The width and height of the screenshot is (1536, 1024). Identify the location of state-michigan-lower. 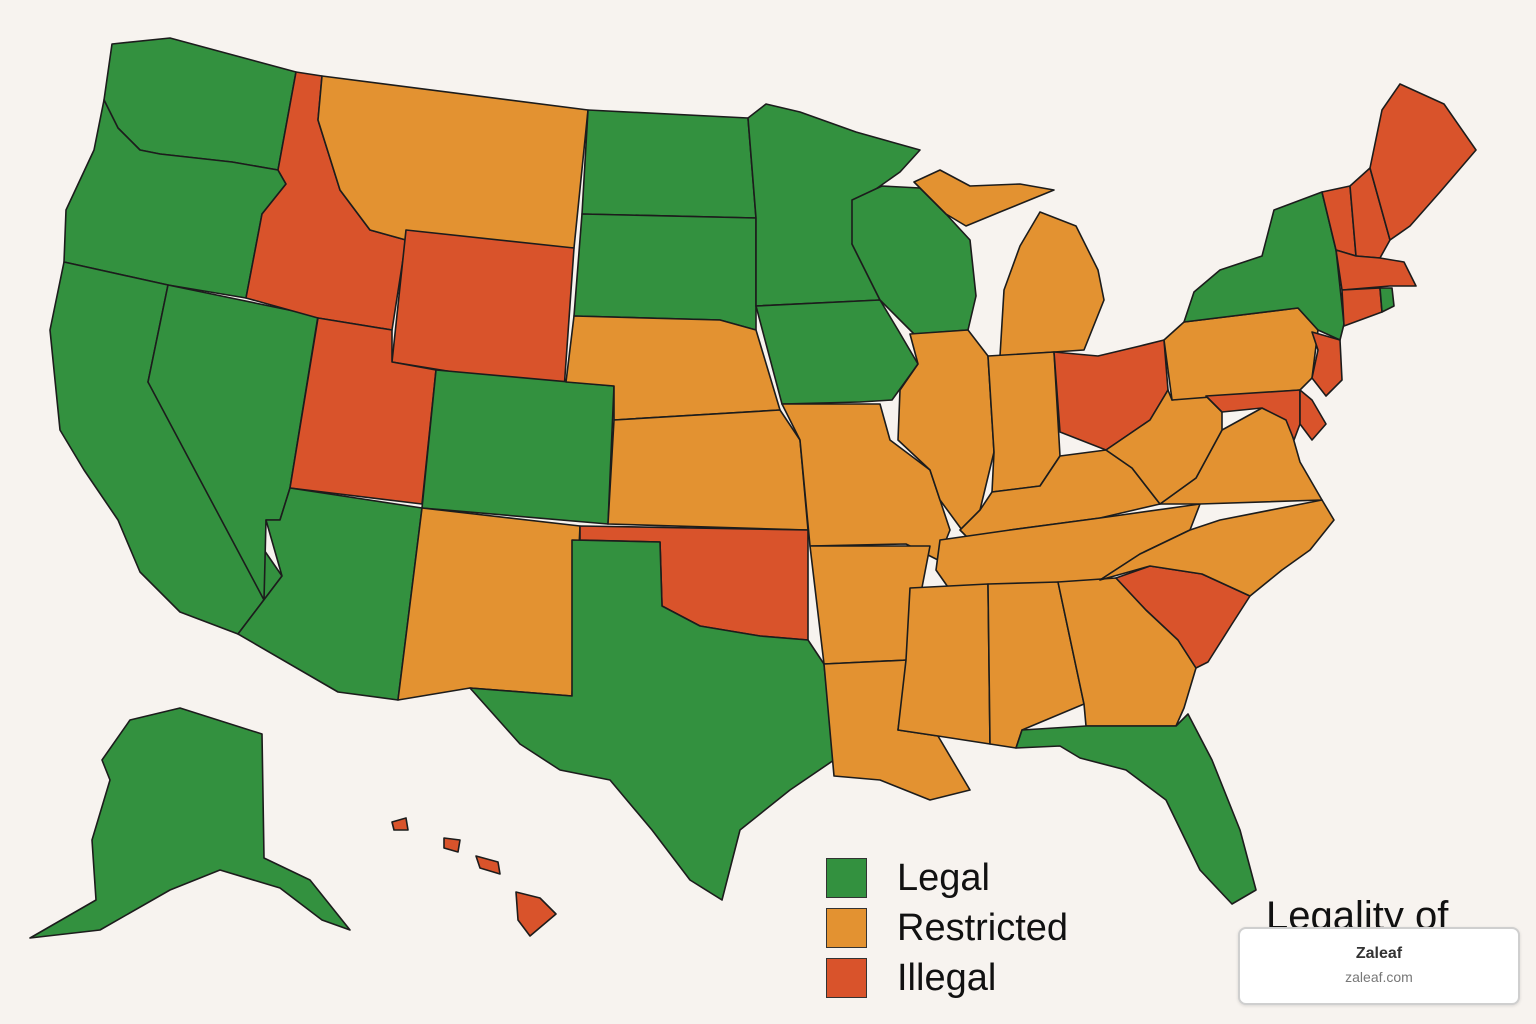
(1052, 284).